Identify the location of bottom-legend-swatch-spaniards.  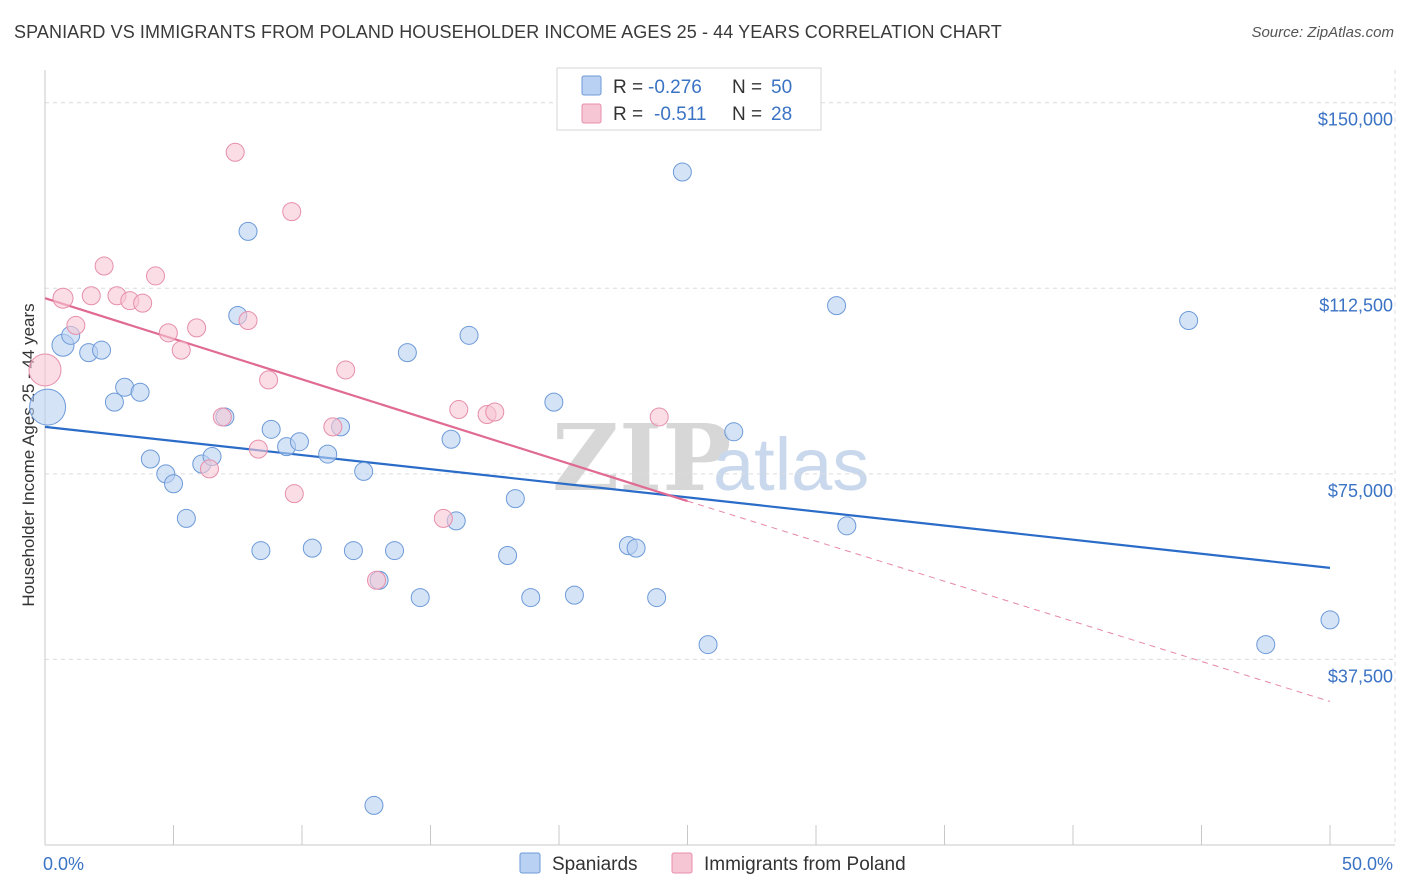
(530, 863).